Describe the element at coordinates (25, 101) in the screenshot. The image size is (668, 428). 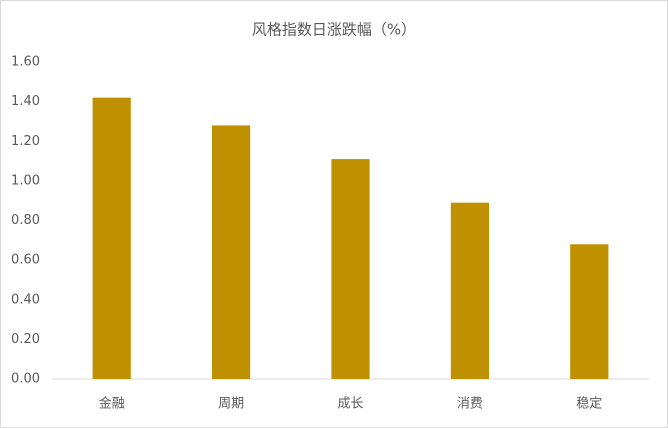
I see `y-tick-label: 1.40` at that location.